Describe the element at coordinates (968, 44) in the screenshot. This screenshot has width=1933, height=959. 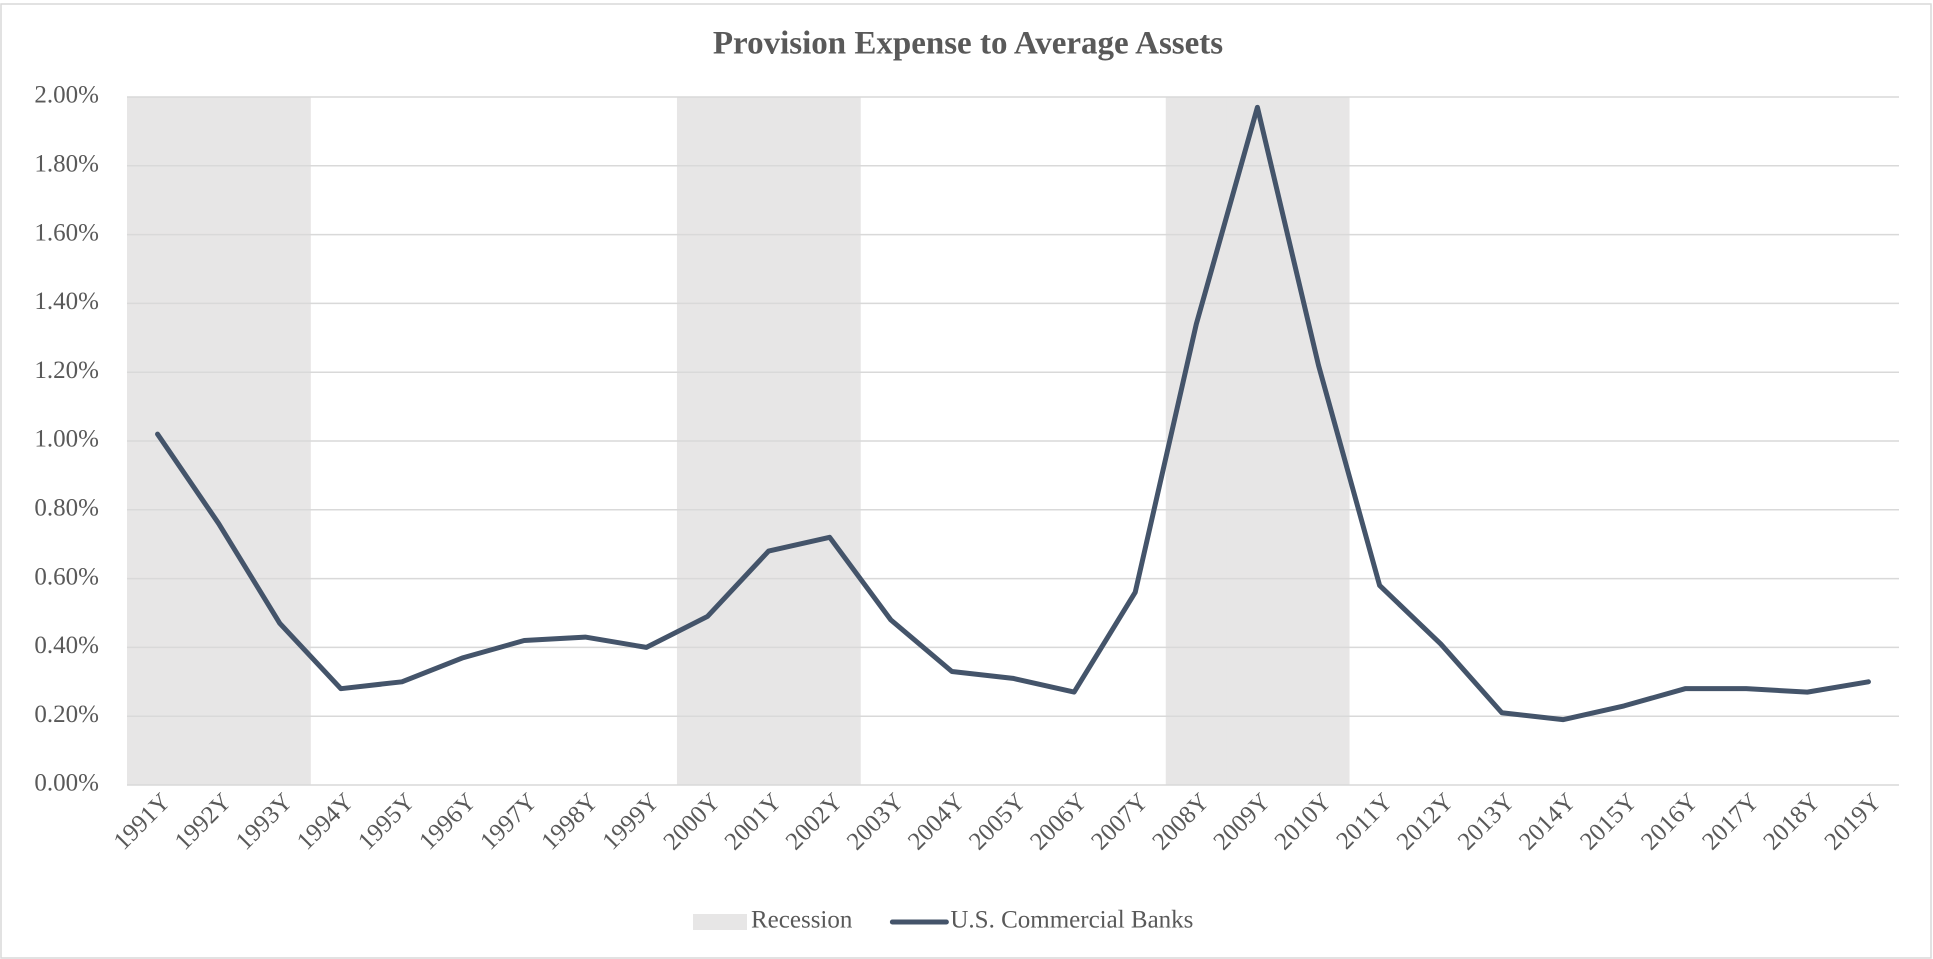
I see `chart-title: Provision Expense to Average Assets` at that location.